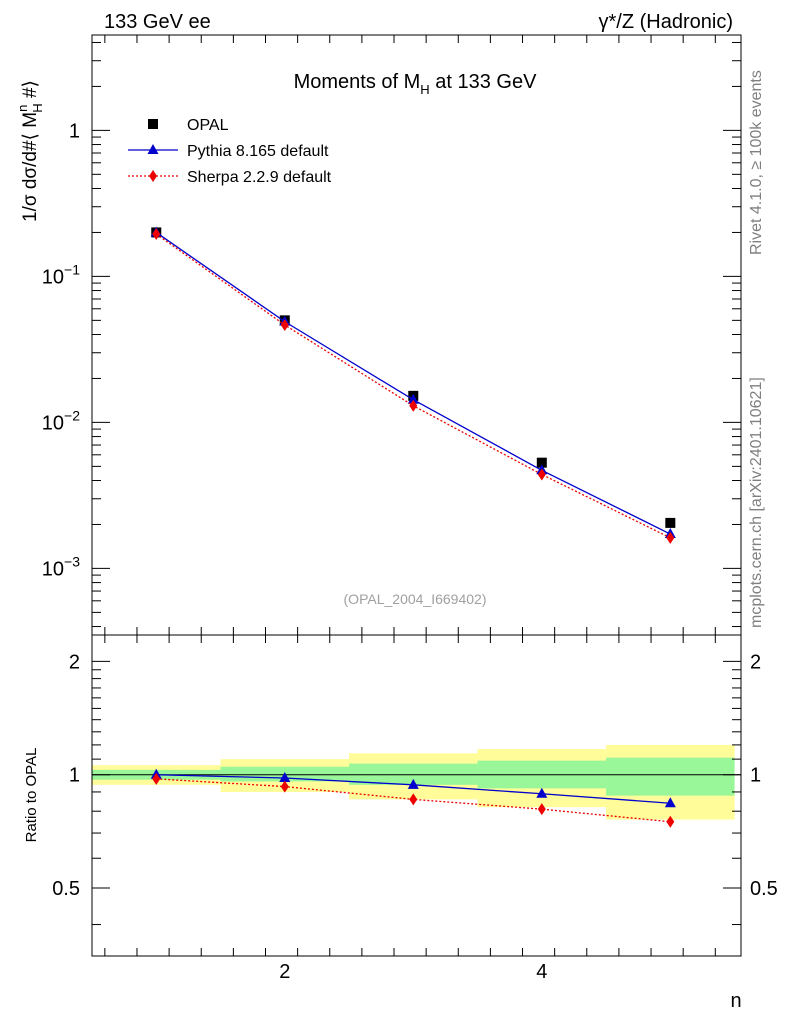 The width and height of the screenshot is (786, 1024). Describe the element at coordinates (30, 151) in the screenshot. I see `main-y-axis-label: 1/σ dσ/d#⟨ MnH #⟩` at that location.